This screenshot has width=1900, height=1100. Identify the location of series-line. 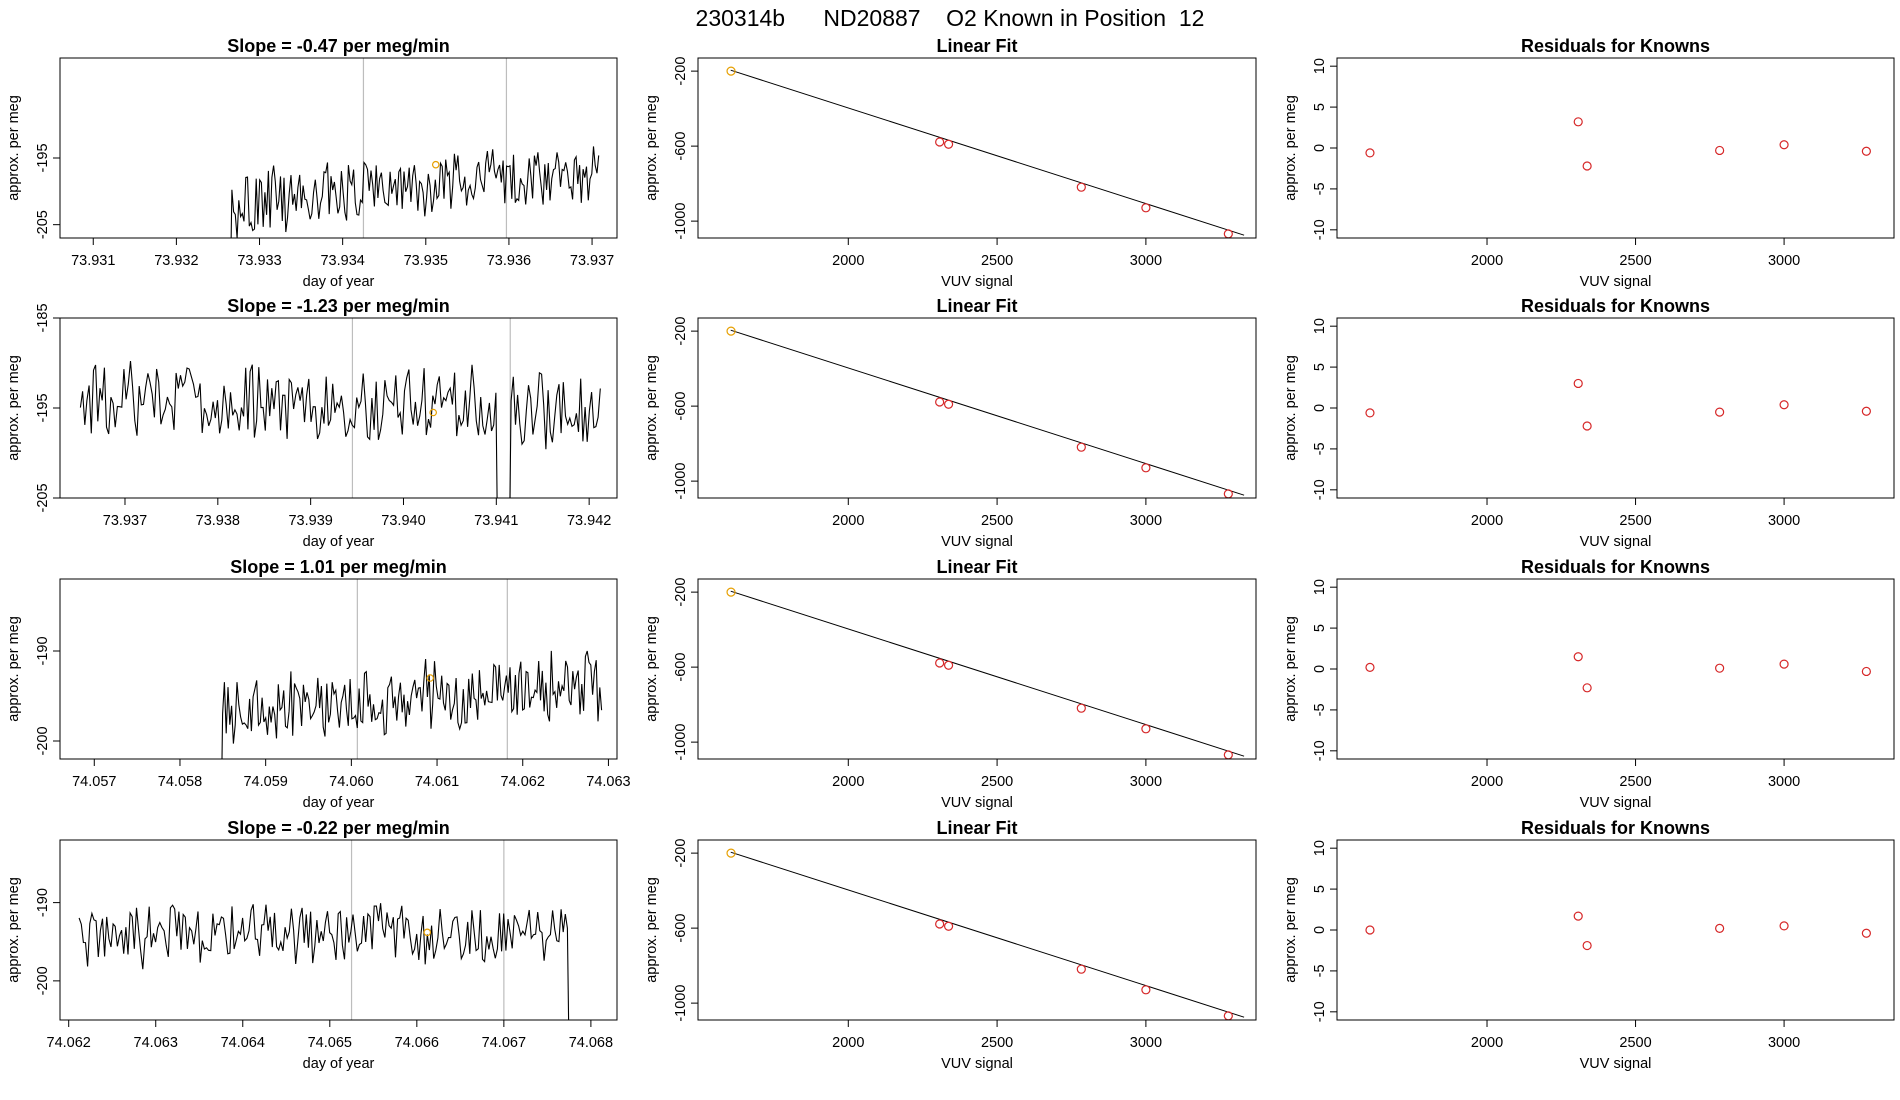
(324, 961).